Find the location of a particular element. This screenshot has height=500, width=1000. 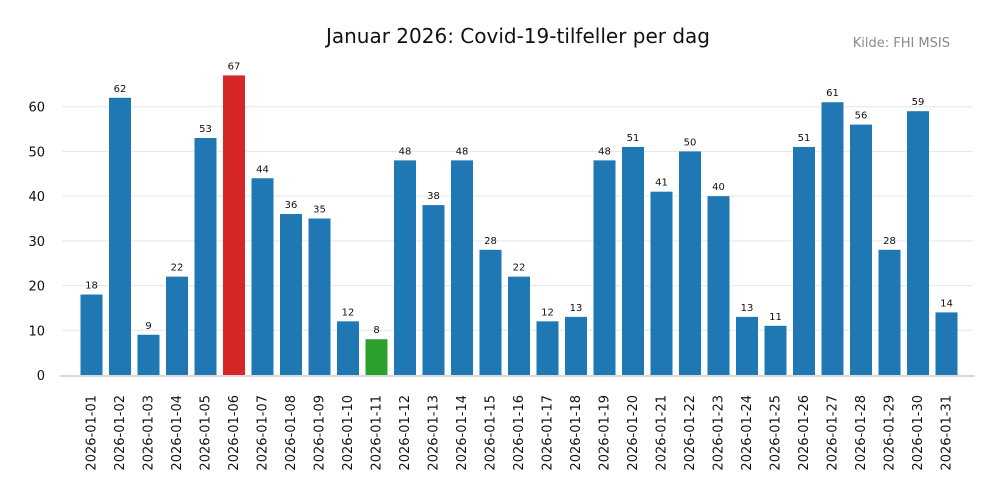

data-label: 61 is located at coordinates (832, 93).